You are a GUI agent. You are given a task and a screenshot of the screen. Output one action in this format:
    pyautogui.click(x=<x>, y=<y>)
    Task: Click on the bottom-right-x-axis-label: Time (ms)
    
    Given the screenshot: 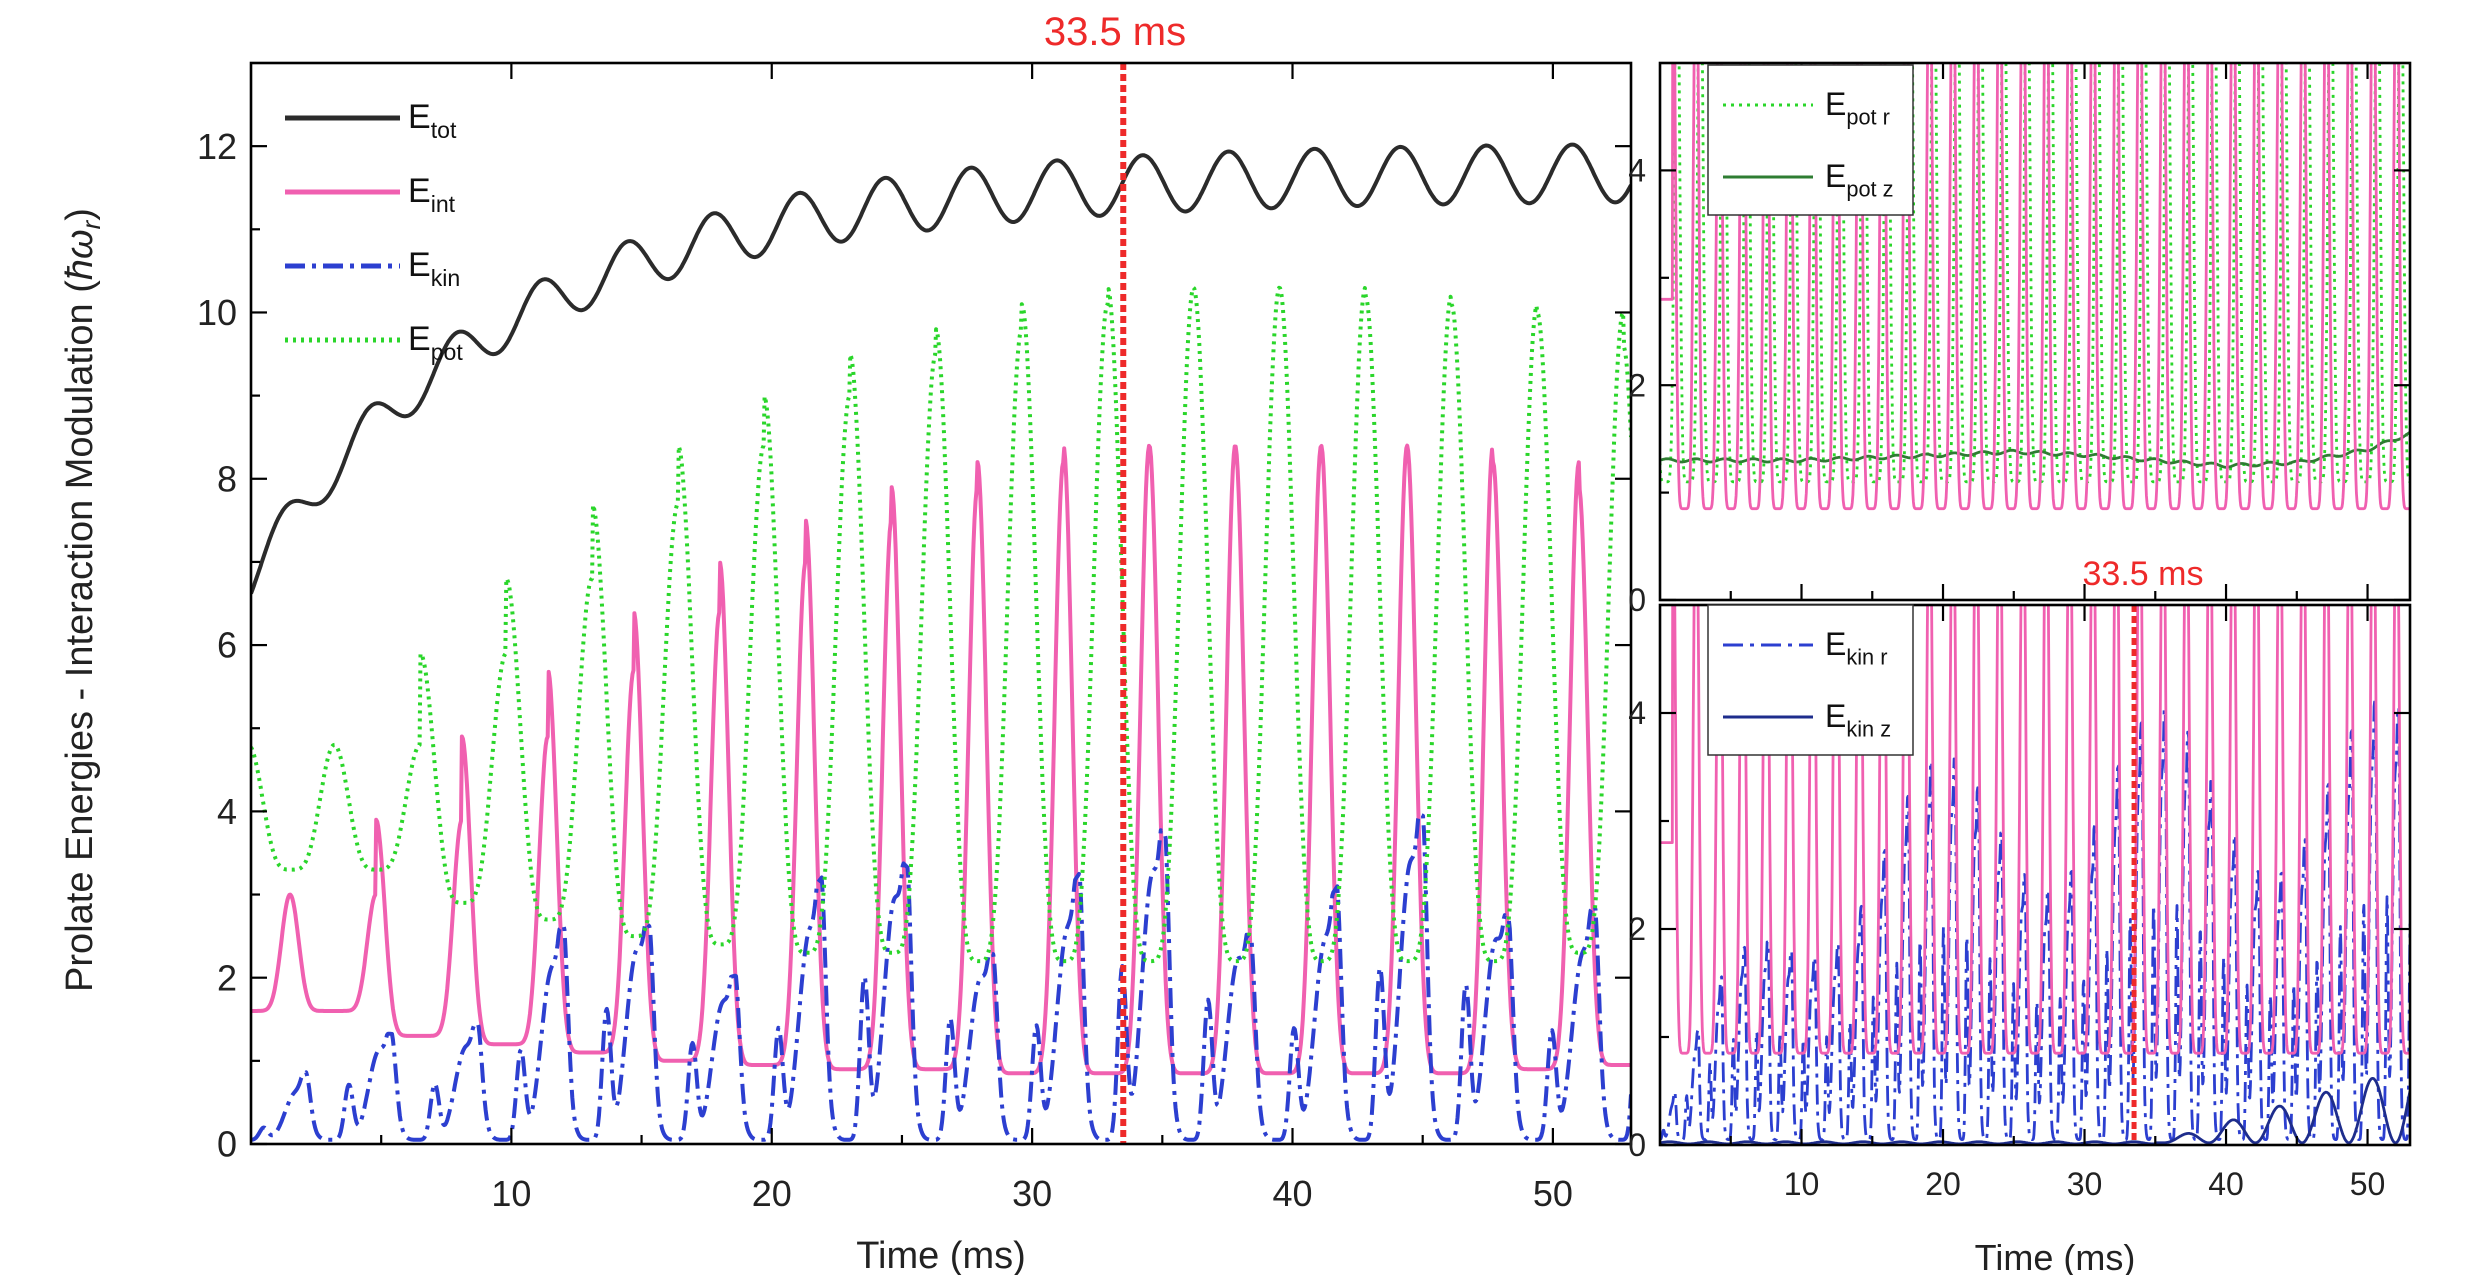 What is the action you would take?
    pyautogui.click(x=2055, y=1256)
    